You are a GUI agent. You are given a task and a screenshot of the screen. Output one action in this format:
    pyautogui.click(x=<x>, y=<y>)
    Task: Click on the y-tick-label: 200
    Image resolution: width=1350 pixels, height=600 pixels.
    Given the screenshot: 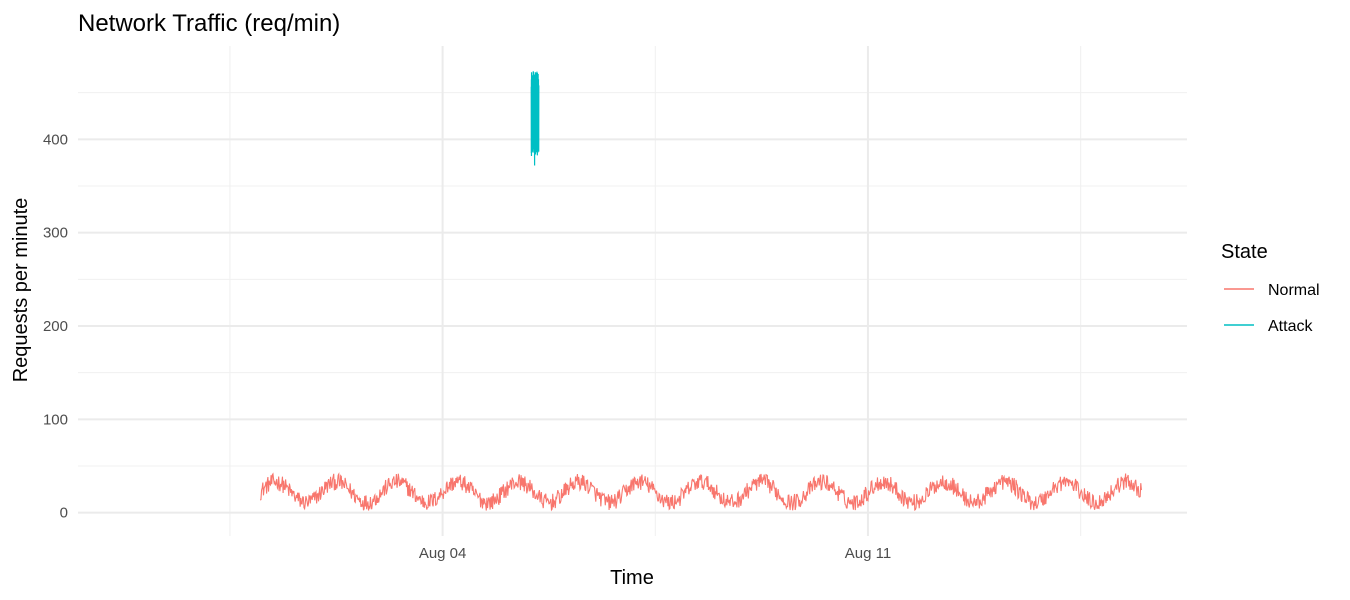 What is the action you would take?
    pyautogui.click(x=55, y=326)
    